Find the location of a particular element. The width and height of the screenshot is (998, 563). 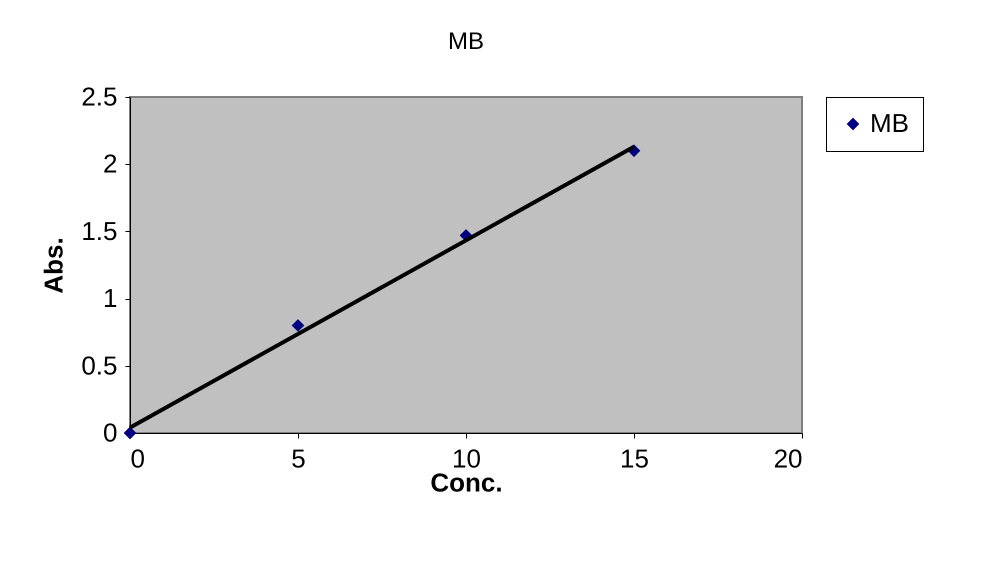

x-tick-label: 15 is located at coordinates (634, 459).